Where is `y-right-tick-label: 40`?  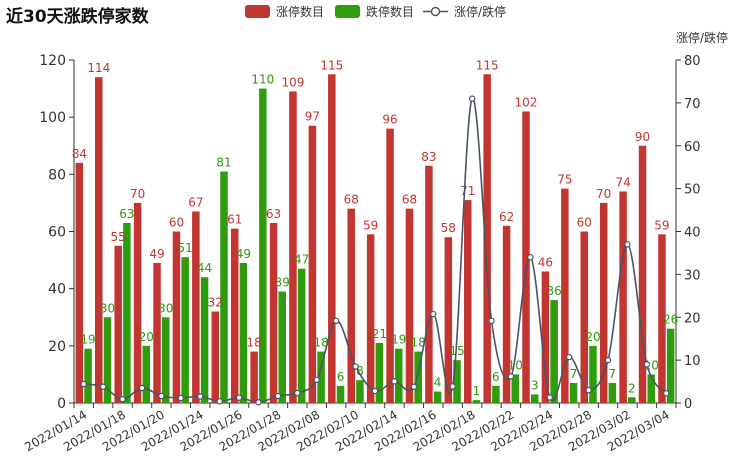 y-right-tick-label: 40 is located at coordinates (692, 233).